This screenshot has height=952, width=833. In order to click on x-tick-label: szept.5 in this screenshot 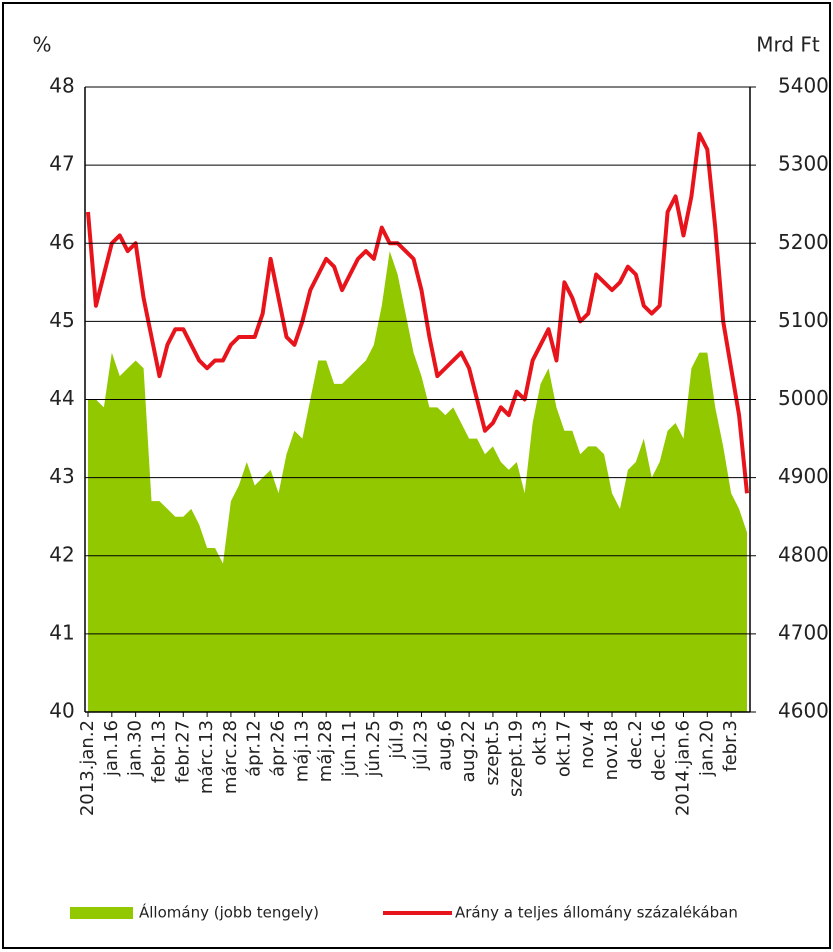, I will do `click(492, 753)`.